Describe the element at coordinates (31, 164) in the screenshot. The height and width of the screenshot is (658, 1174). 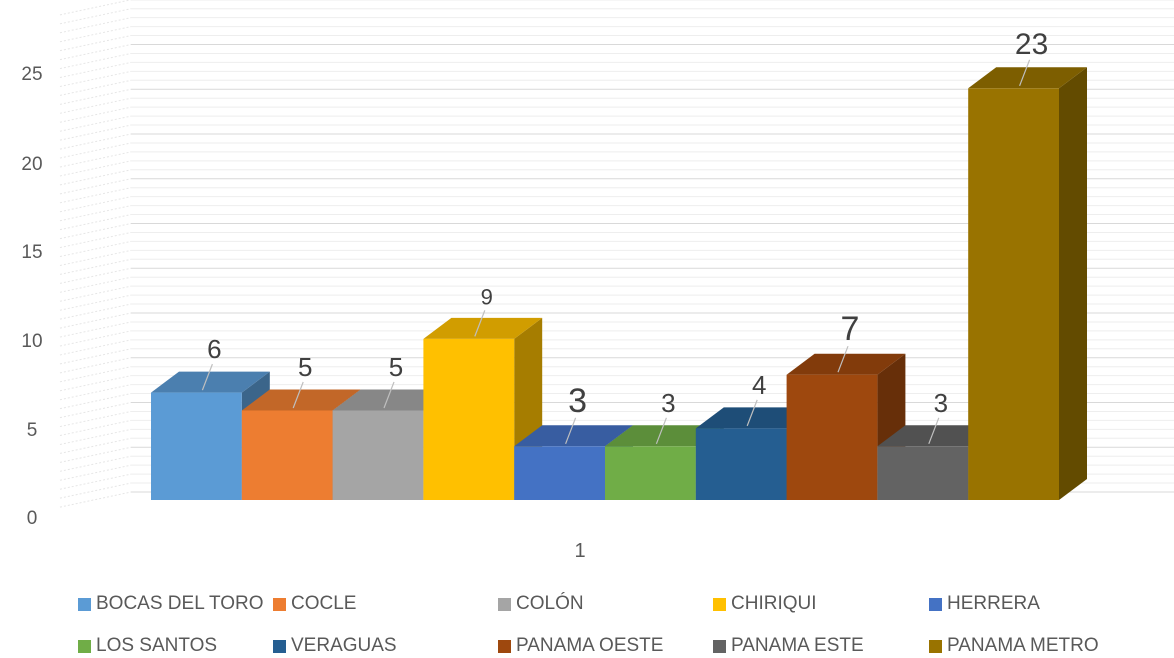
I see `y-tick-label: 20` at that location.